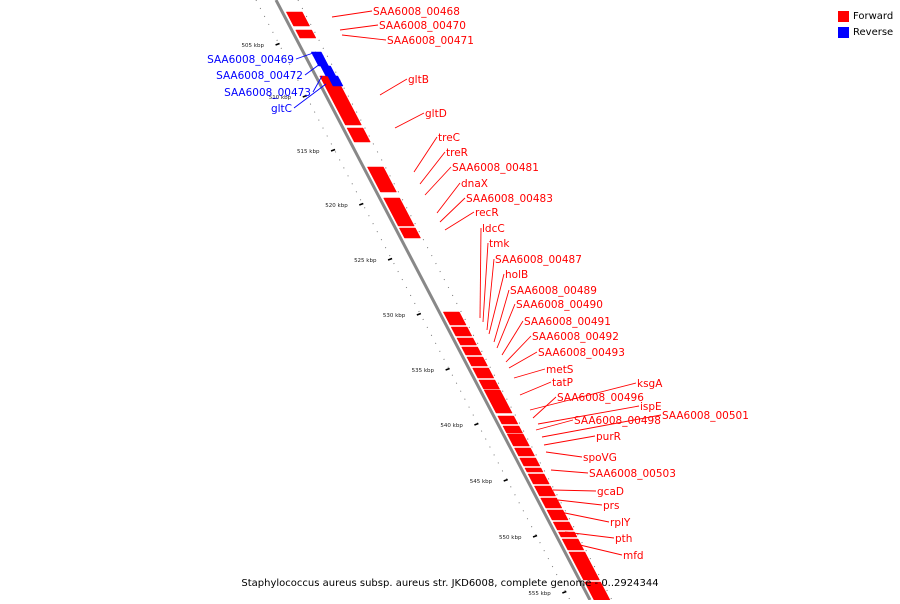 This screenshot has width=900, height=604. What do you see at coordinates (539, 594) in the screenshot?
I see `tick-label: 555 kbp` at bounding box center [539, 594].